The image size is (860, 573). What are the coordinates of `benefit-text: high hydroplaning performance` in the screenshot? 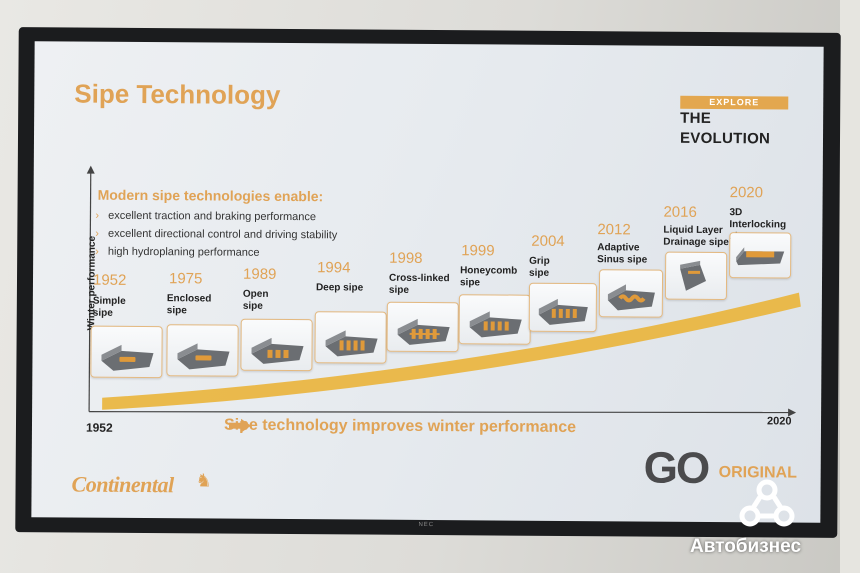 It's located at (183, 252).